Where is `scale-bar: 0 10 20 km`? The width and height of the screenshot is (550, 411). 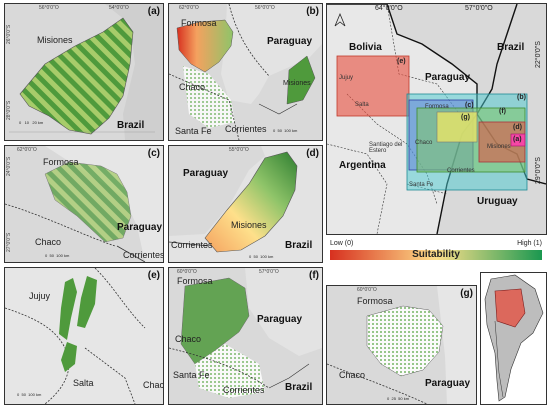 scale-bar: 0 10 20 km is located at coordinates (31, 122).